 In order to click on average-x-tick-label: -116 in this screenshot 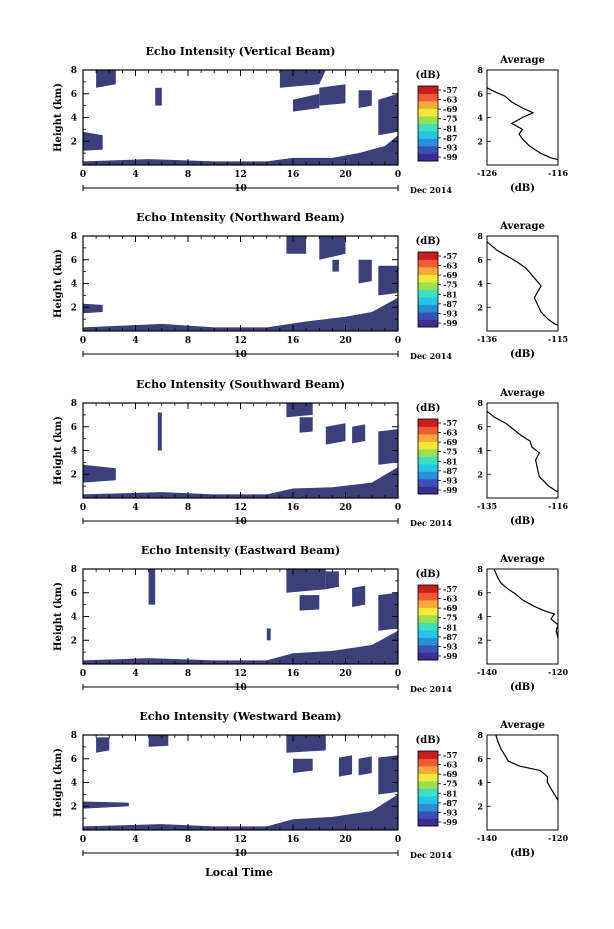, I will do `click(558, 506)`.